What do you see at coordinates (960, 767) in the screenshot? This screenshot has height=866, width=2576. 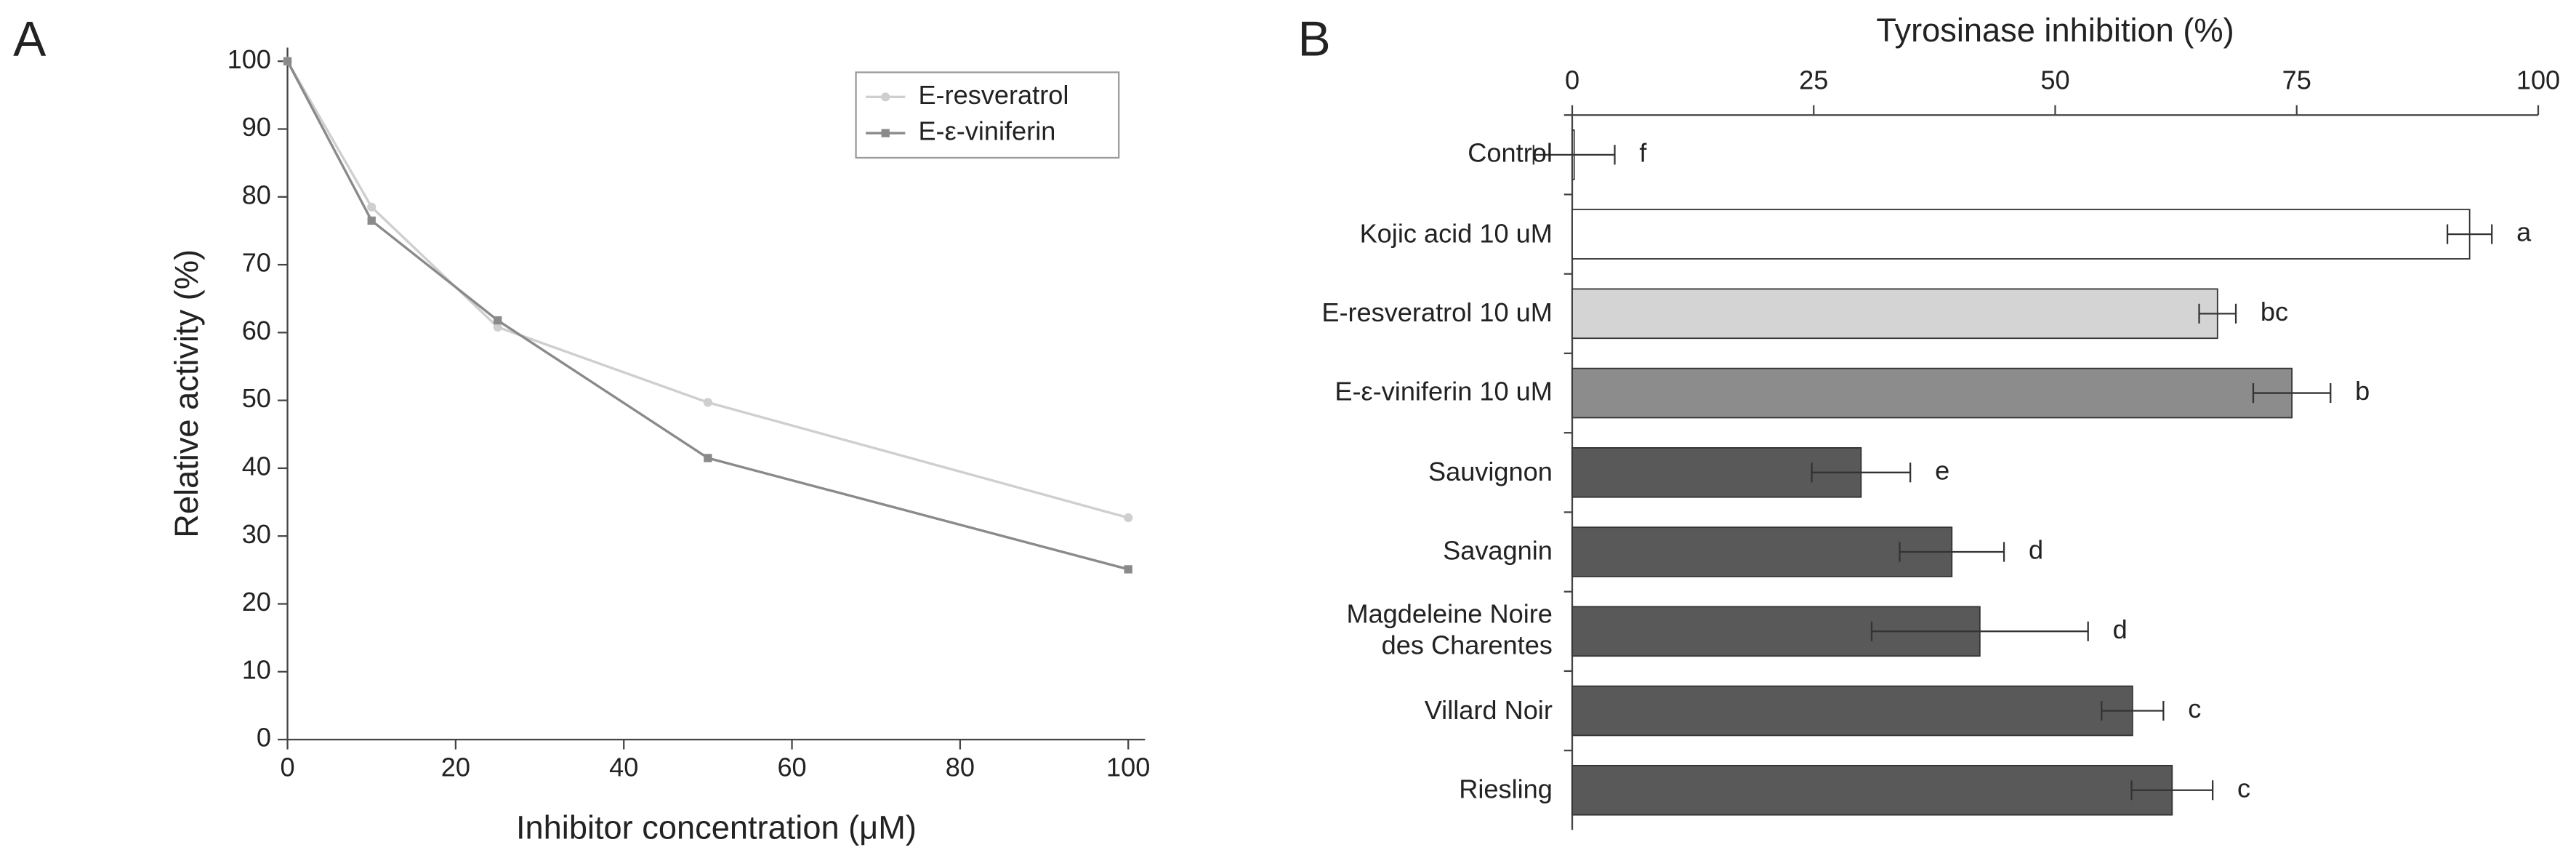 I see `x-tick-label: 80` at bounding box center [960, 767].